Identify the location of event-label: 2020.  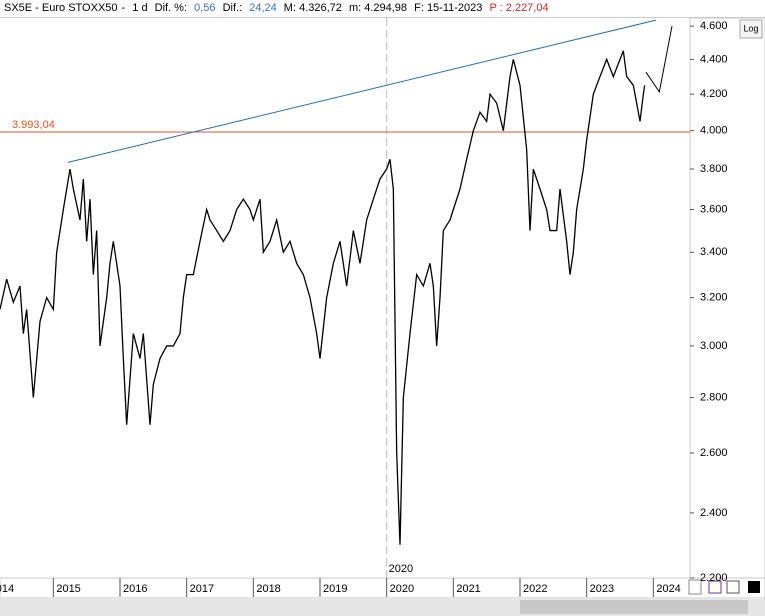
(401, 569).